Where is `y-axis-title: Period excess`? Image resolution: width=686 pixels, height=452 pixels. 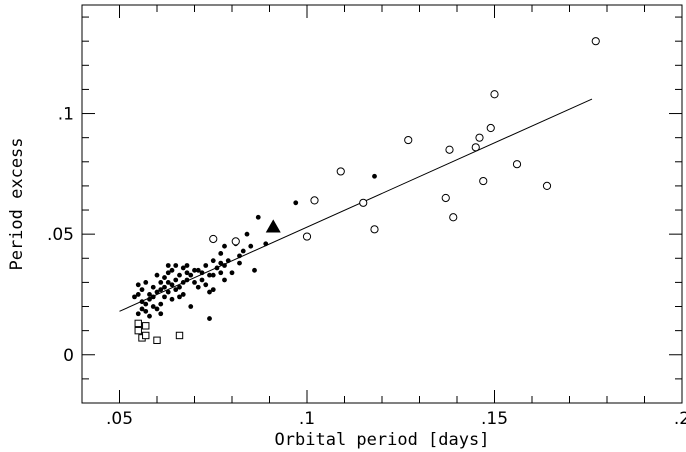
y-axis-title: Period excess is located at coordinates (17, 203).